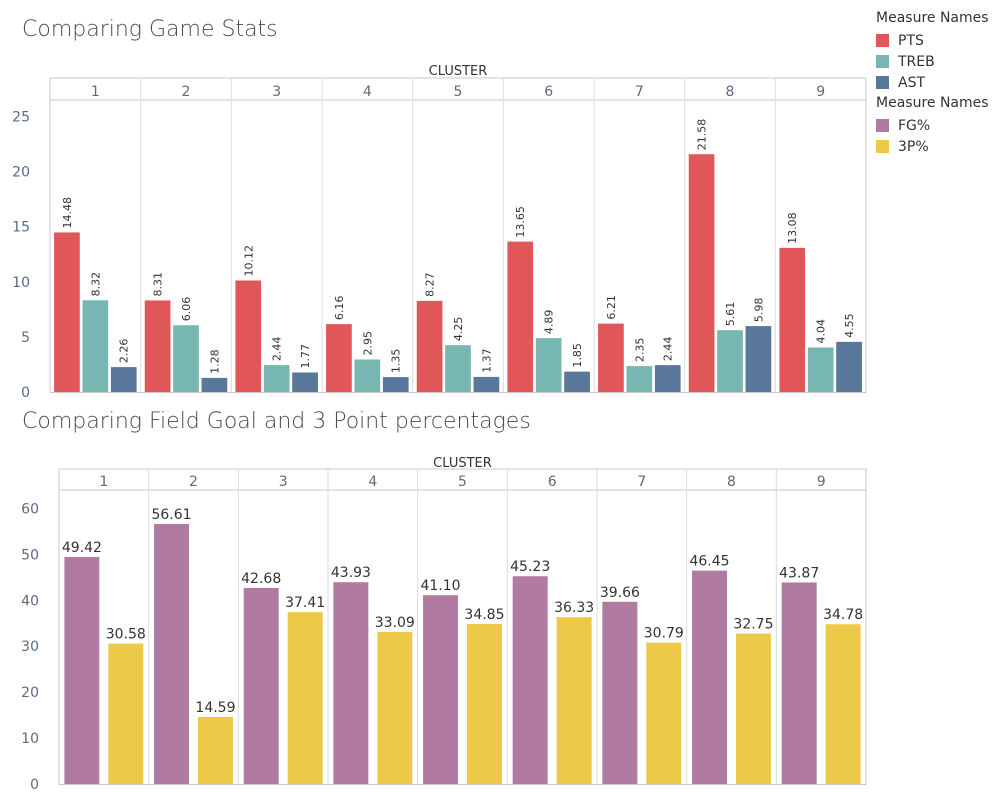  Describe the element at coordinates (440, 586) in the screenshot. I see `data-label: 41.10` at that location.